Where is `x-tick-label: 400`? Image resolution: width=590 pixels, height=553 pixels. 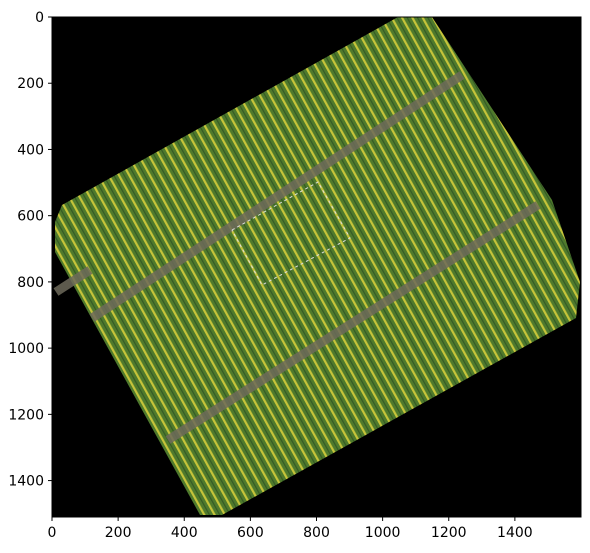
x-tick-label: 400 is located at coordinates (184, 533).